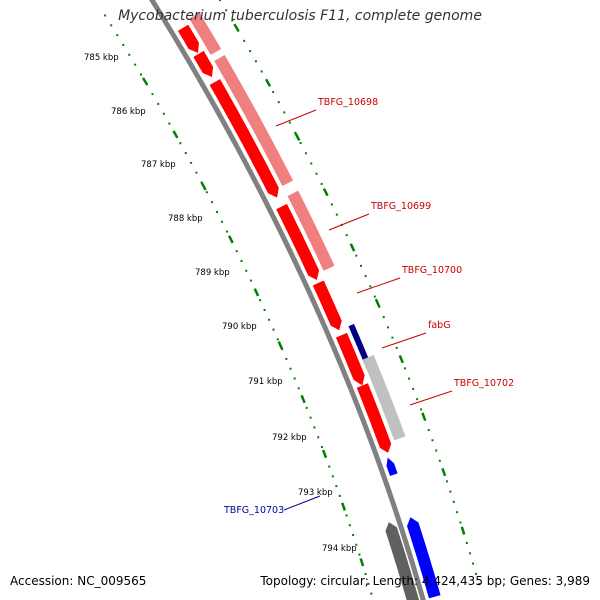 The width and height of the screenshot is (600, 600). What do you see at coordinates (158, 165) in the screenshot?
I see `tick-label: 787 kbp` at bounding box center [158, 165].